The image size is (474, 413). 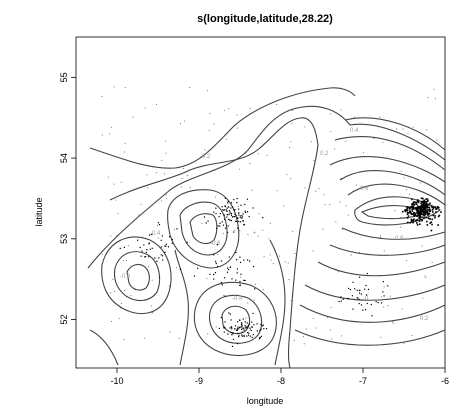 What do you see at coordinates (364, 189) in the screenshot?
I see `contour-label: 0.6` at bounding box center [364, 189].